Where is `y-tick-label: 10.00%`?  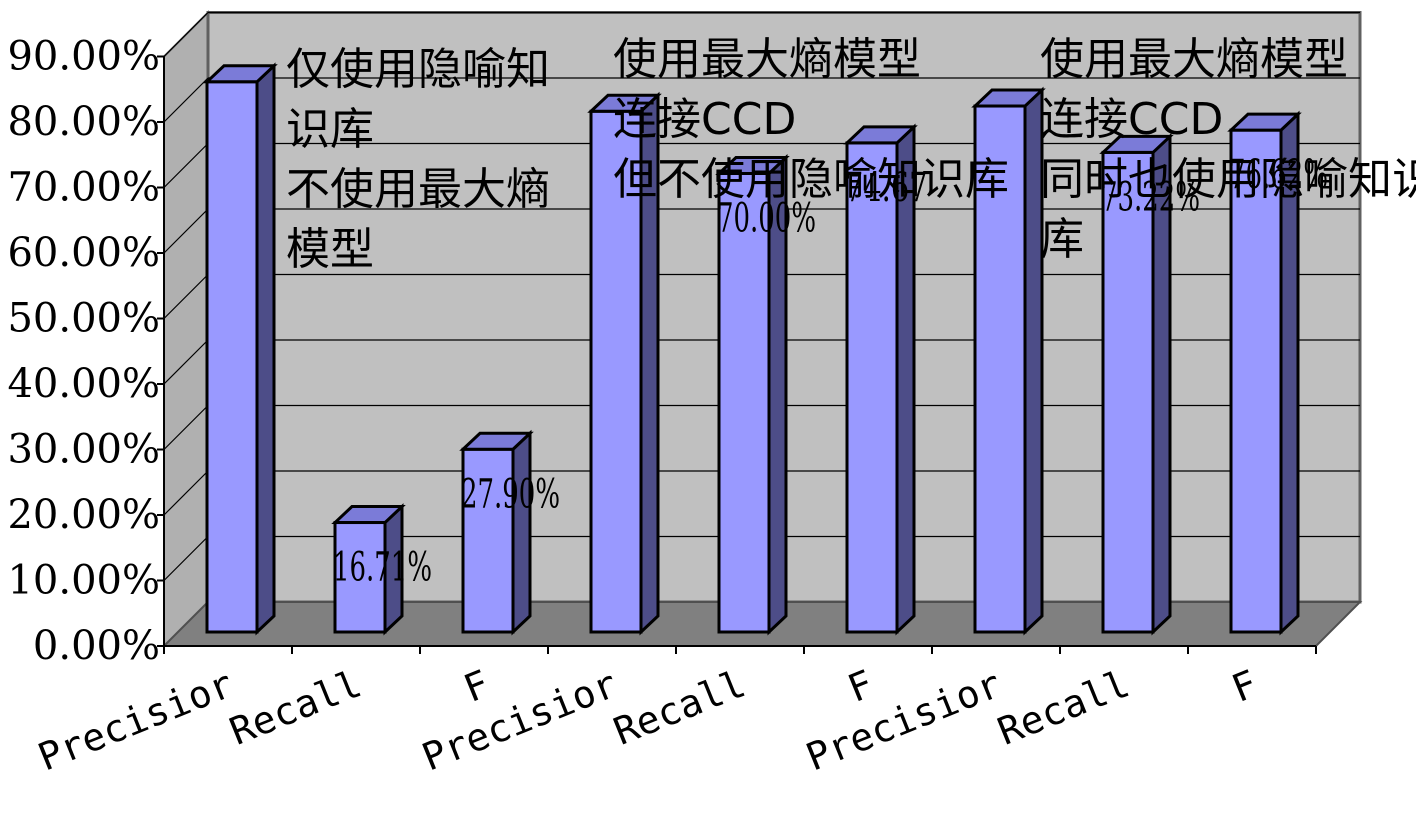
y-tick-label: 10.00% is located at coordinates (83, 581).